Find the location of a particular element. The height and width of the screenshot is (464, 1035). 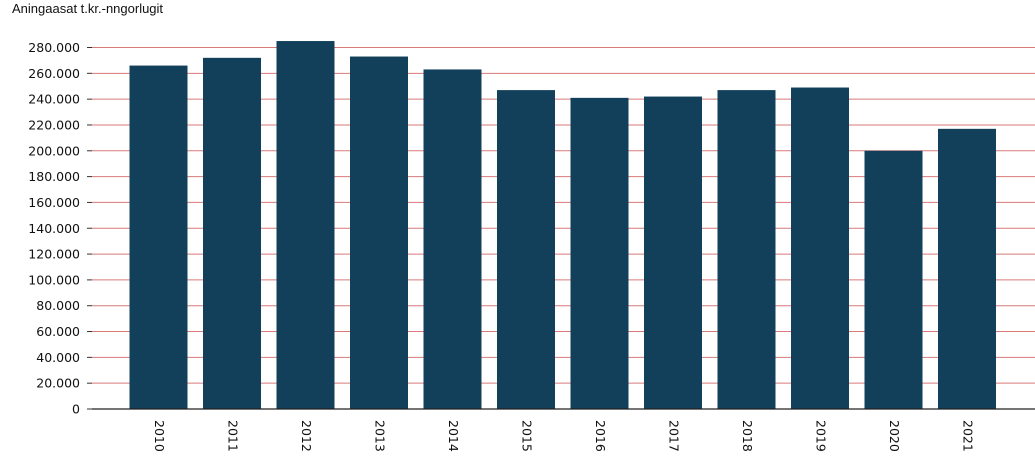

y-tick-label: 100.000 is located at coordinates (54, 279).